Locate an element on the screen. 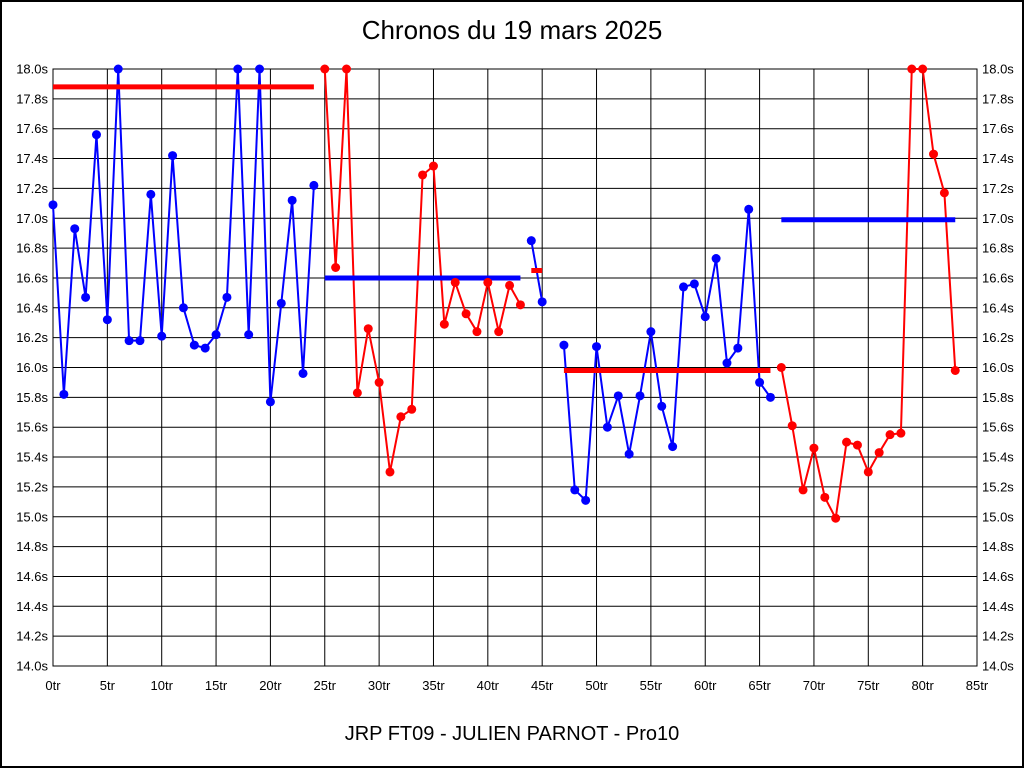 This screenshot has height=768, width=1024. y-axis-label-left: 14.6s is located at coordinates (32, 576).